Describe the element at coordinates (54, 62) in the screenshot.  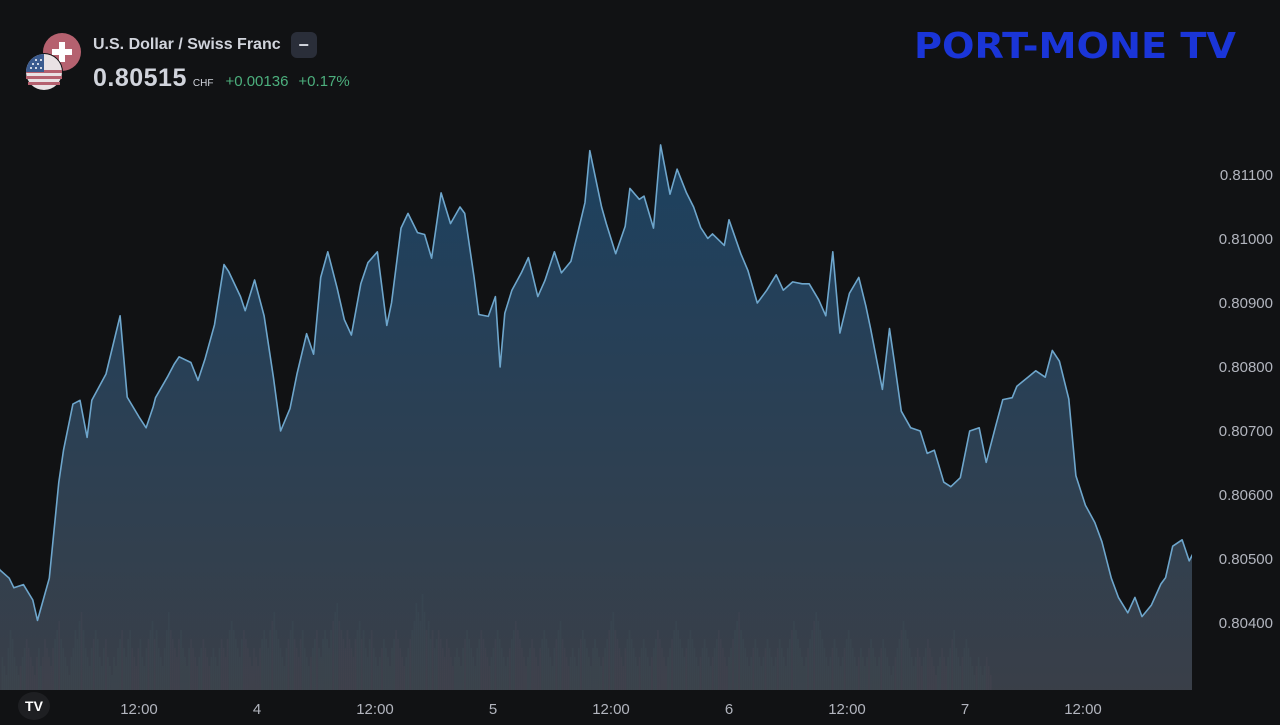
I see `currency-pair-flags-icon` at that location.